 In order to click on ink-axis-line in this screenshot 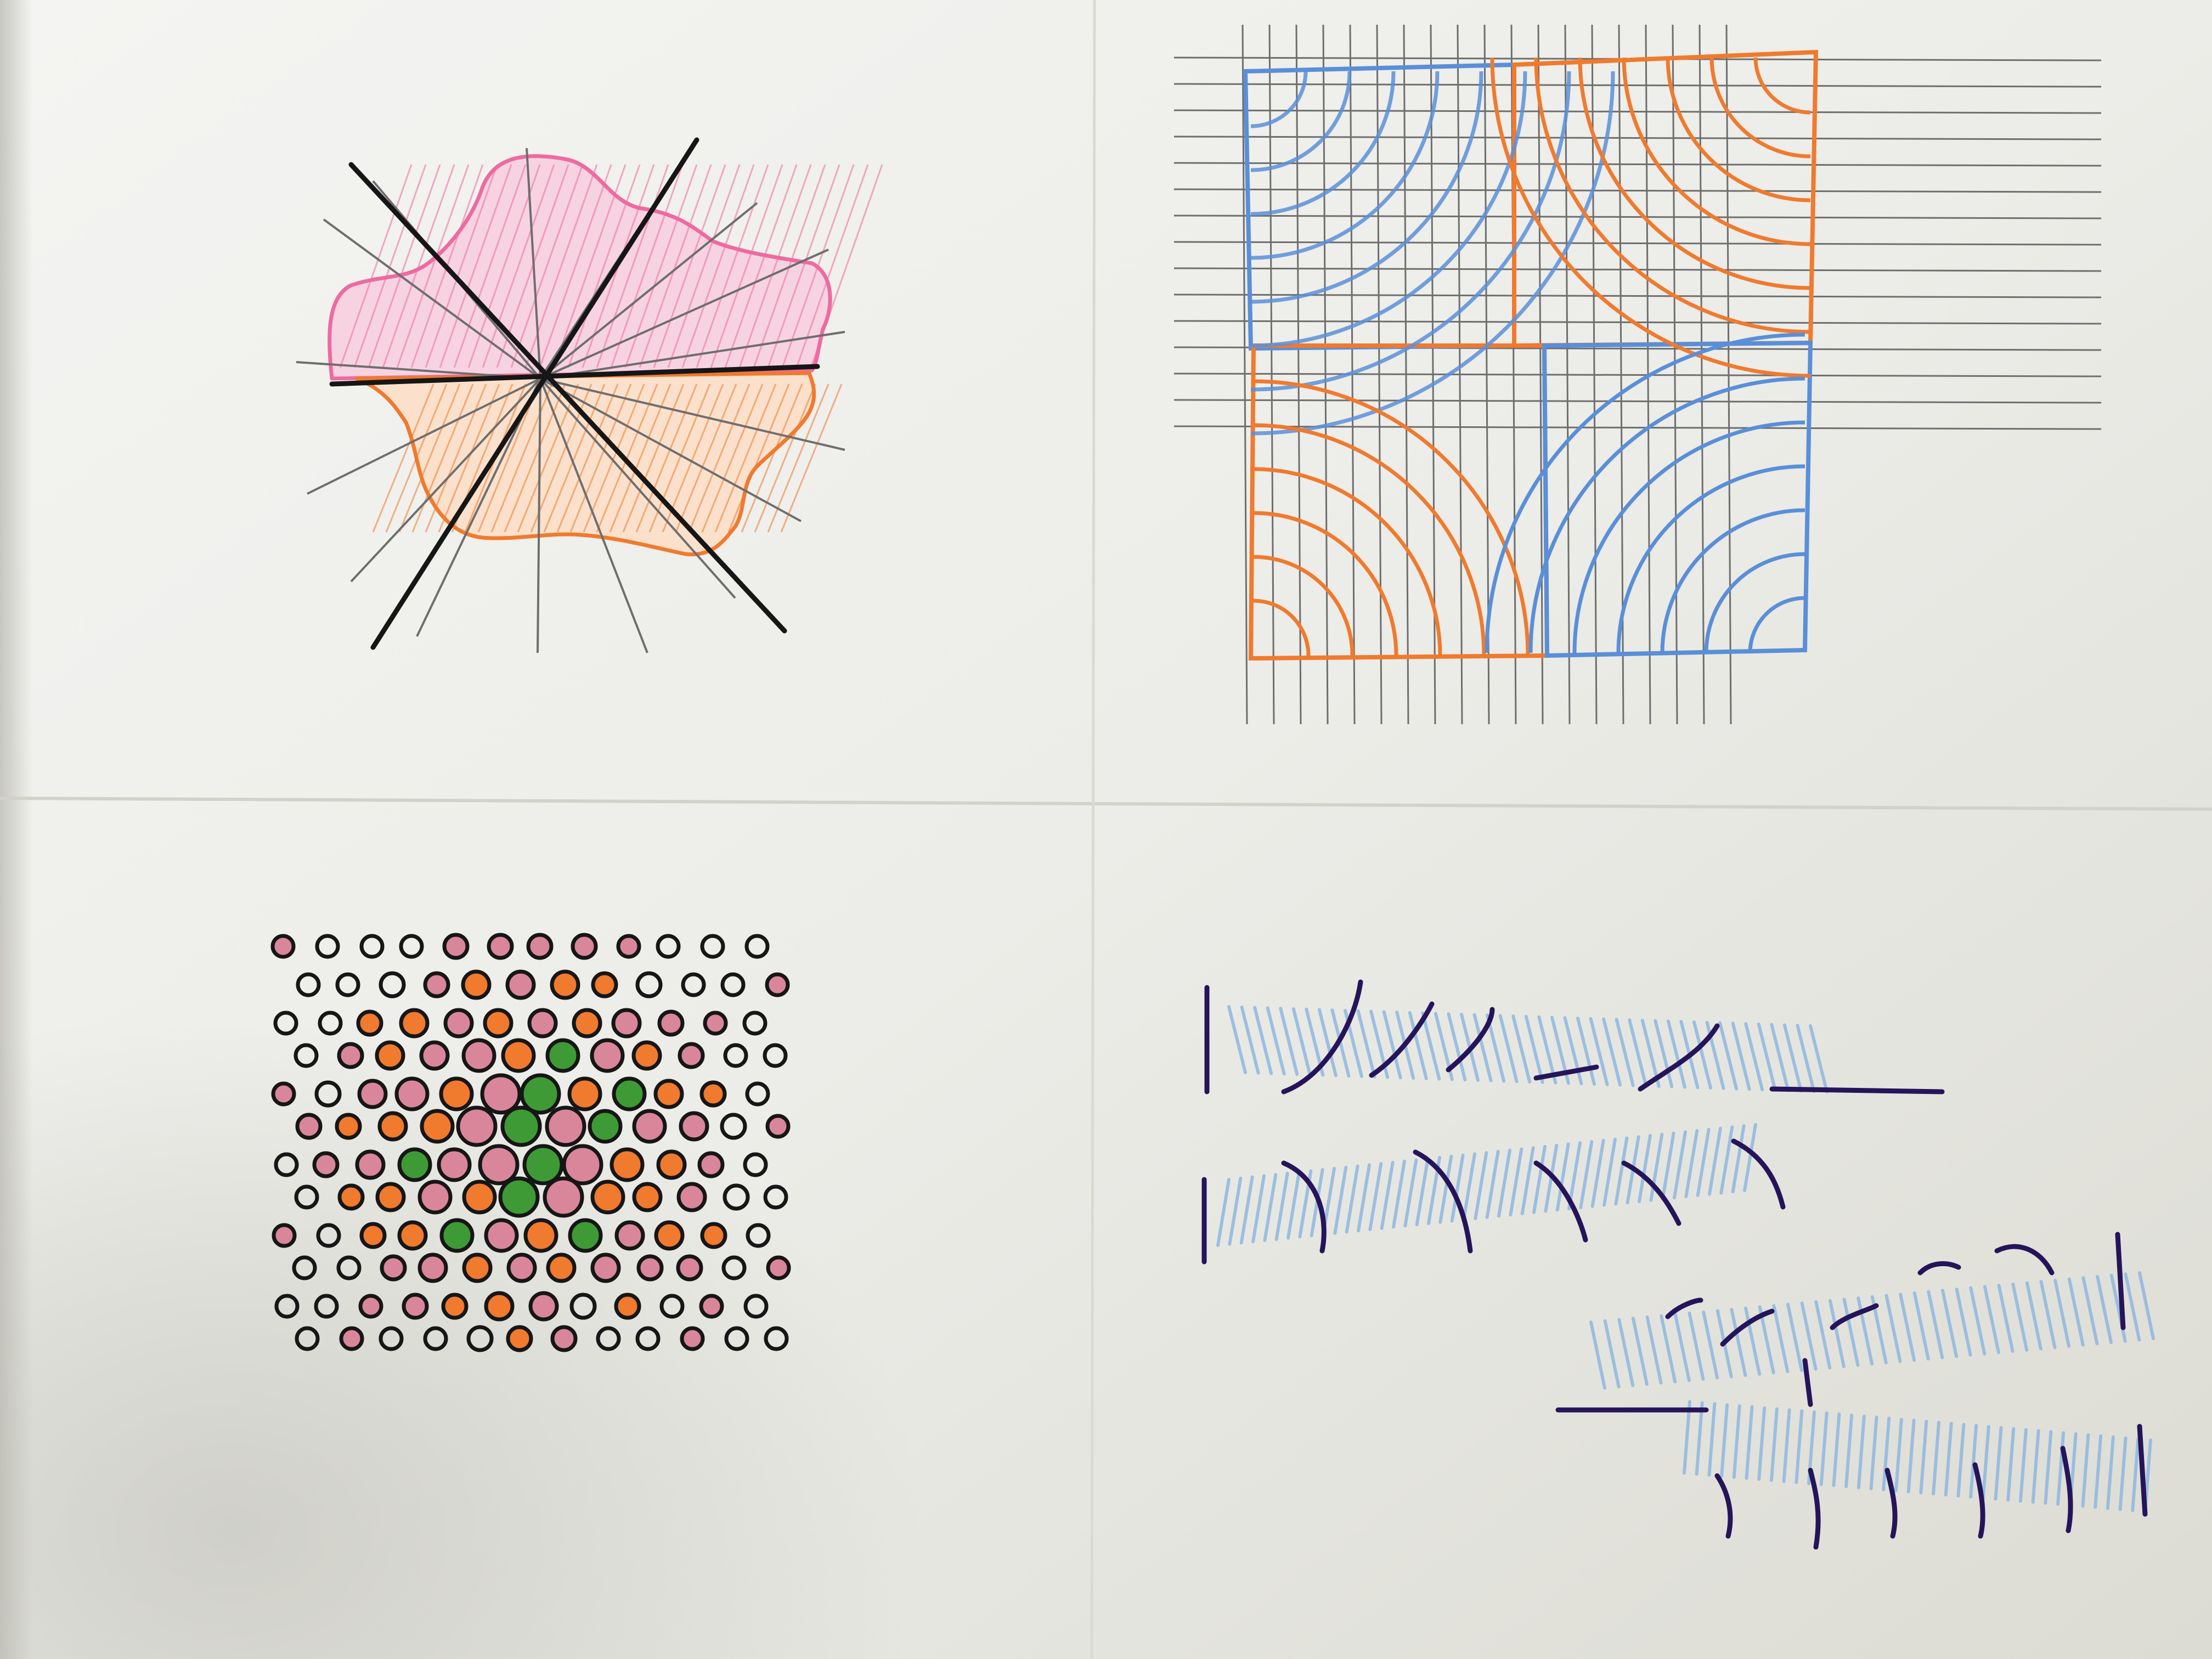, I will do `click(534, 393)`.